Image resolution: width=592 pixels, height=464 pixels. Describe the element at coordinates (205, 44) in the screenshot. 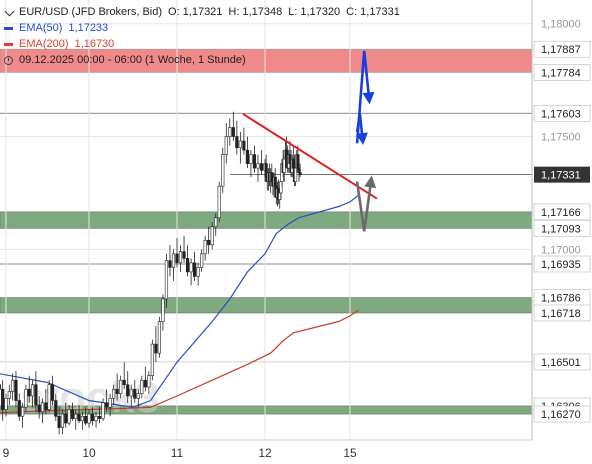

I see `legend-ema200-row: EMA(200) 1,16730` at that location.